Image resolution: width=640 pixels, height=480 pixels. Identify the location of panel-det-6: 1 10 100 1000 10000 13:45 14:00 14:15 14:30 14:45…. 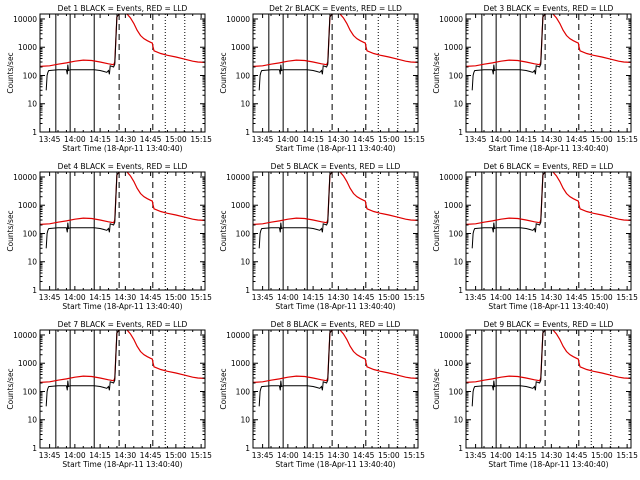
(535, 236).